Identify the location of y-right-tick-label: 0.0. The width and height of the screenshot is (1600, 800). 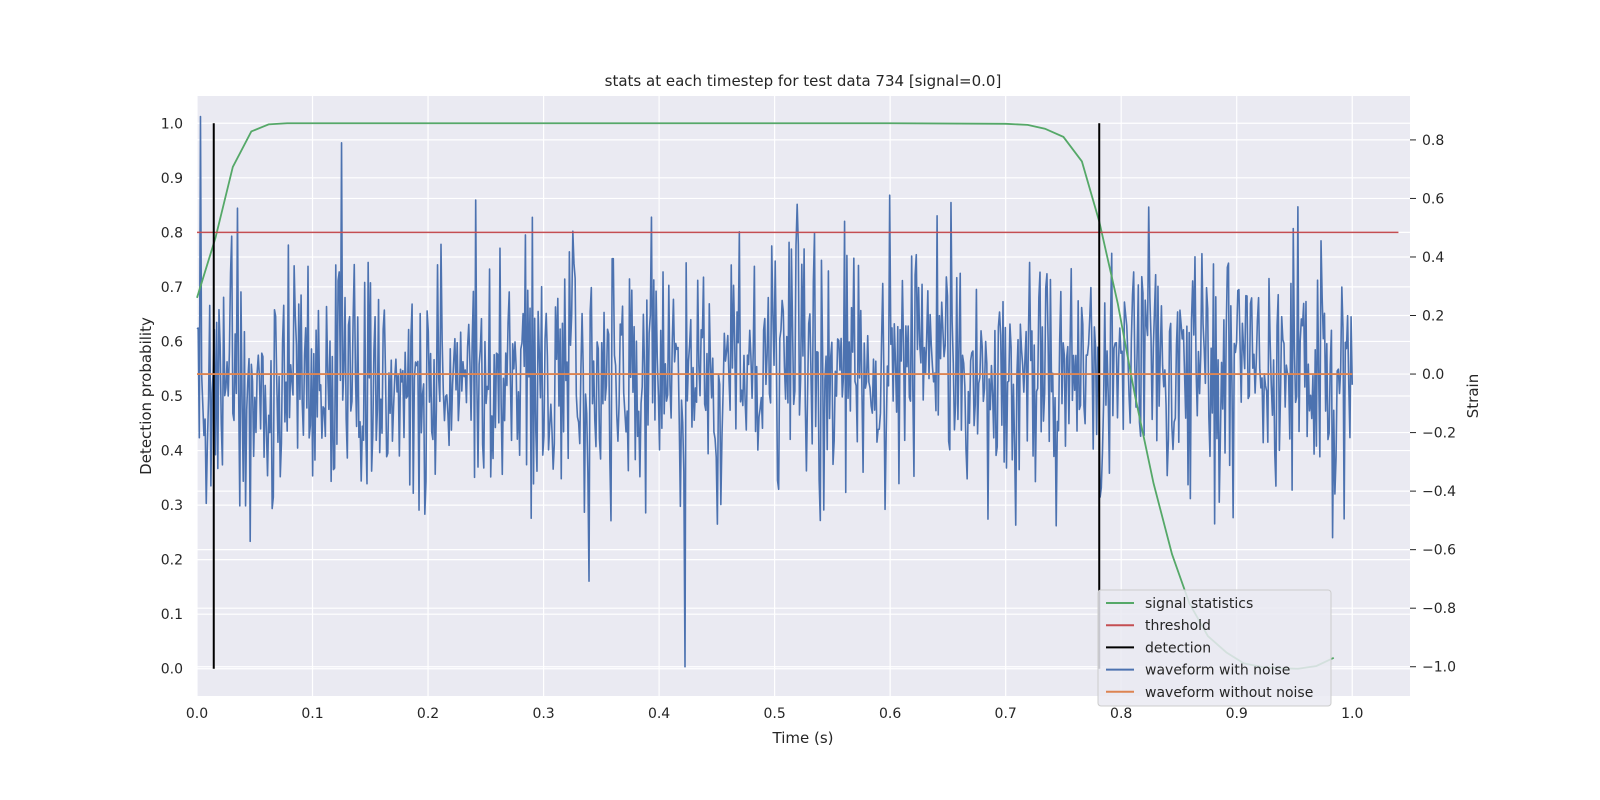
(1433, 375).